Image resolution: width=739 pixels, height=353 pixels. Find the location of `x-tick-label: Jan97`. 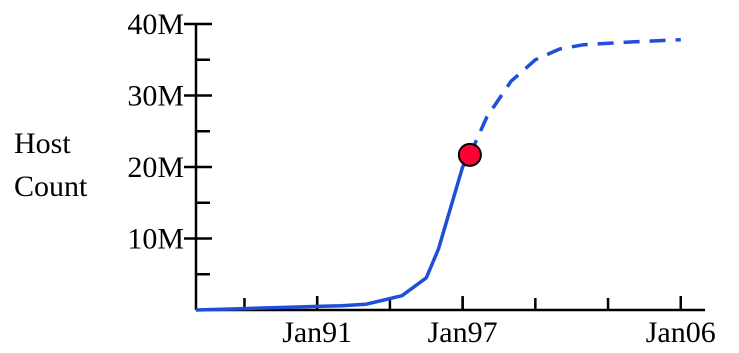

x-tick-label: Jan97 is located at coordinates (463, 332).